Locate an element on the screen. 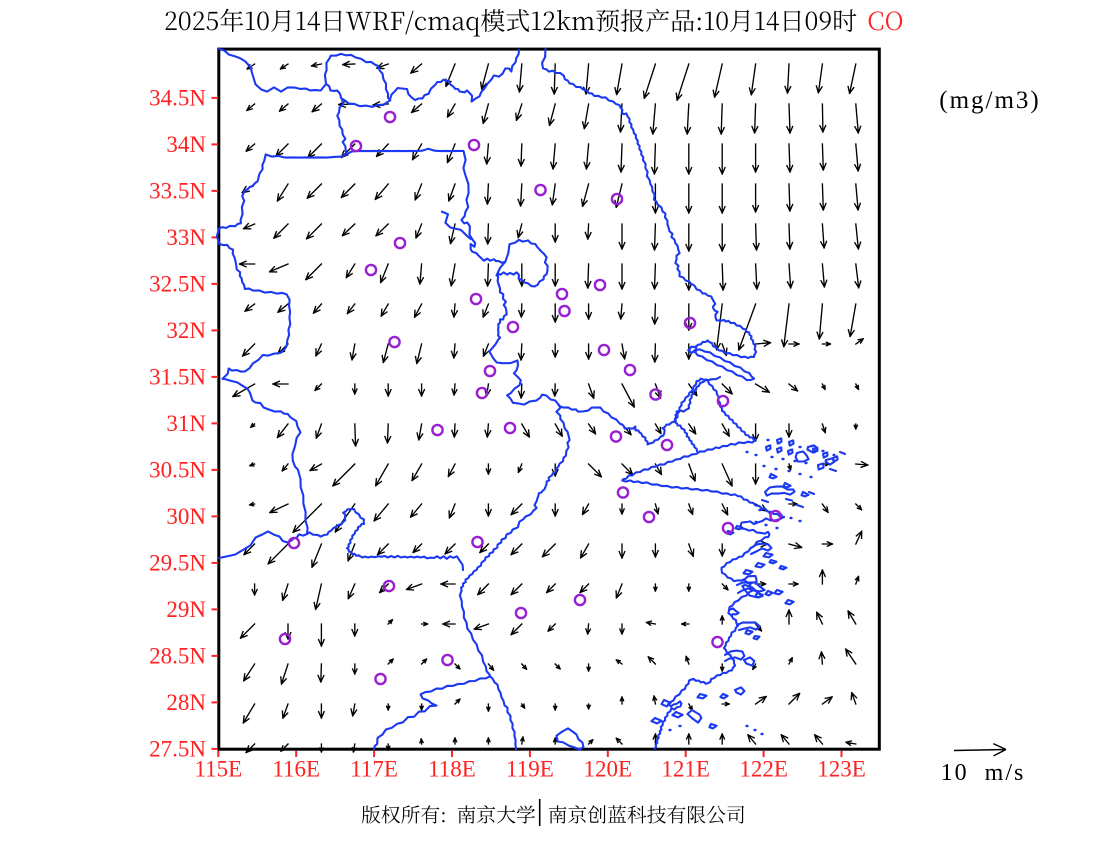 The height and width of the screenshot is (855, 1100). svg-text: 27.5N is located at coordinates (177, 748).